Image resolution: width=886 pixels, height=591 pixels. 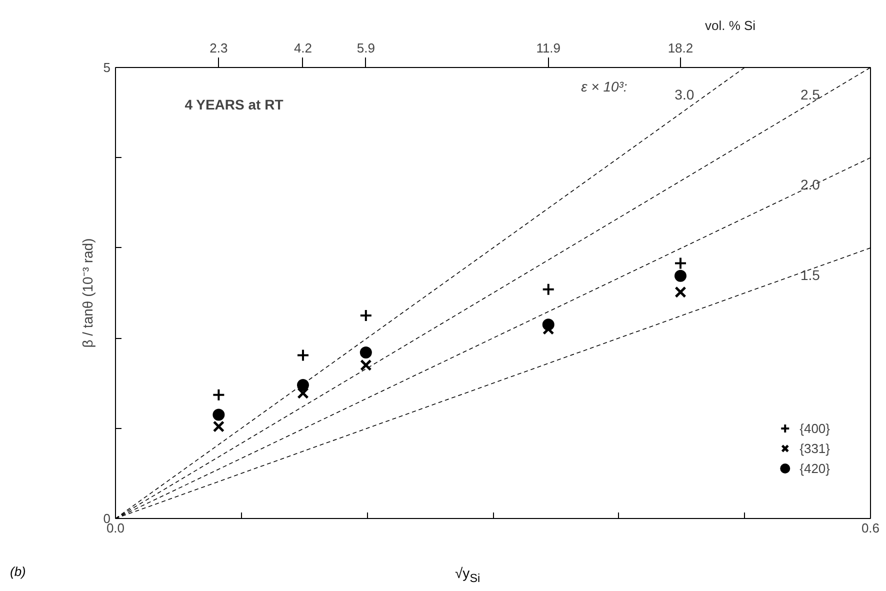 What do you see at coordinates (604, 86) in the screenshot?
I see `annotation: ε × 10³:` at bounding box center [604, 86].